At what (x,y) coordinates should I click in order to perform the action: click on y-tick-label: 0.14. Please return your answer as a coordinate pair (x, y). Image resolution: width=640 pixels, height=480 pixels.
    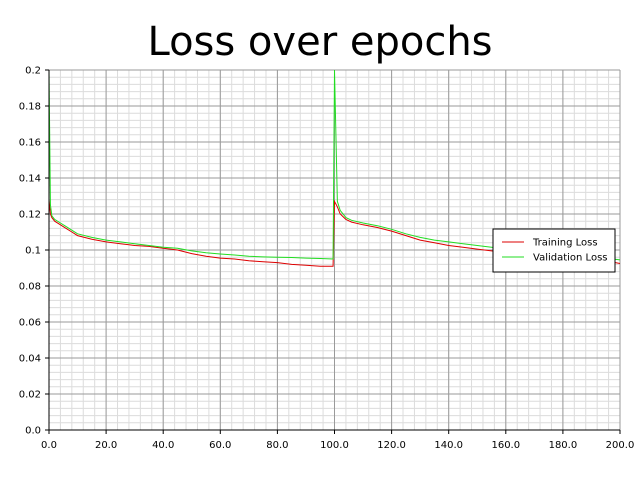
    Looking at the image, I should click on (30, 179).